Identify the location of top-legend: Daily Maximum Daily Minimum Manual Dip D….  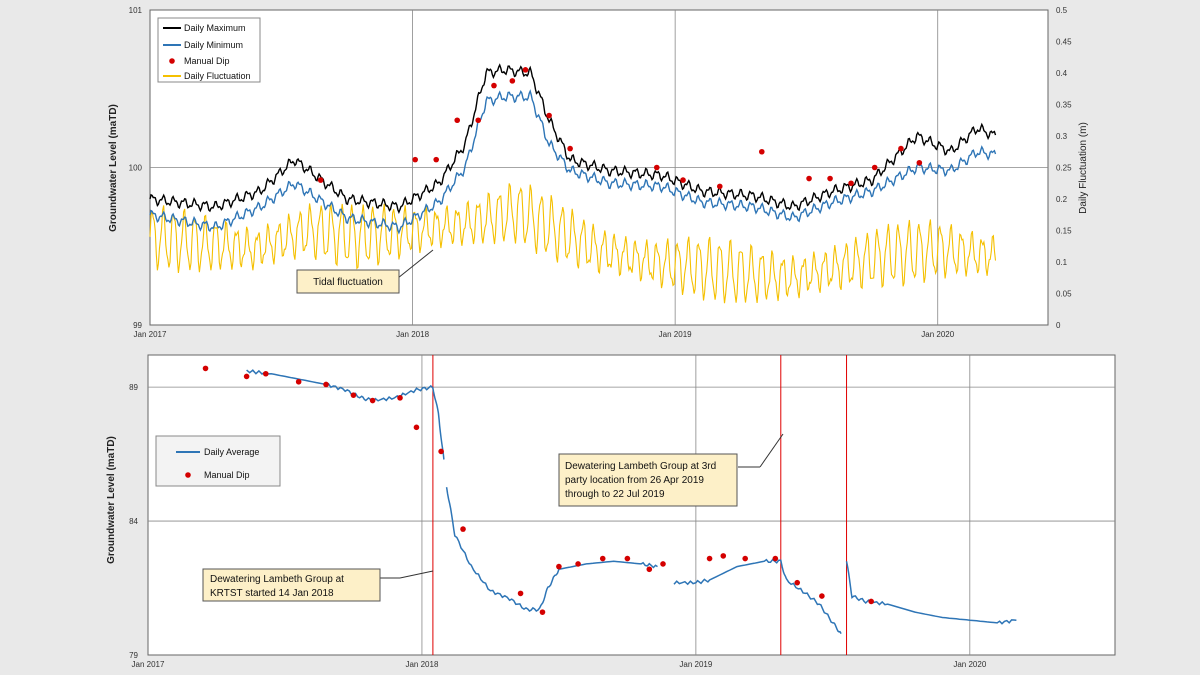
(209, 50).